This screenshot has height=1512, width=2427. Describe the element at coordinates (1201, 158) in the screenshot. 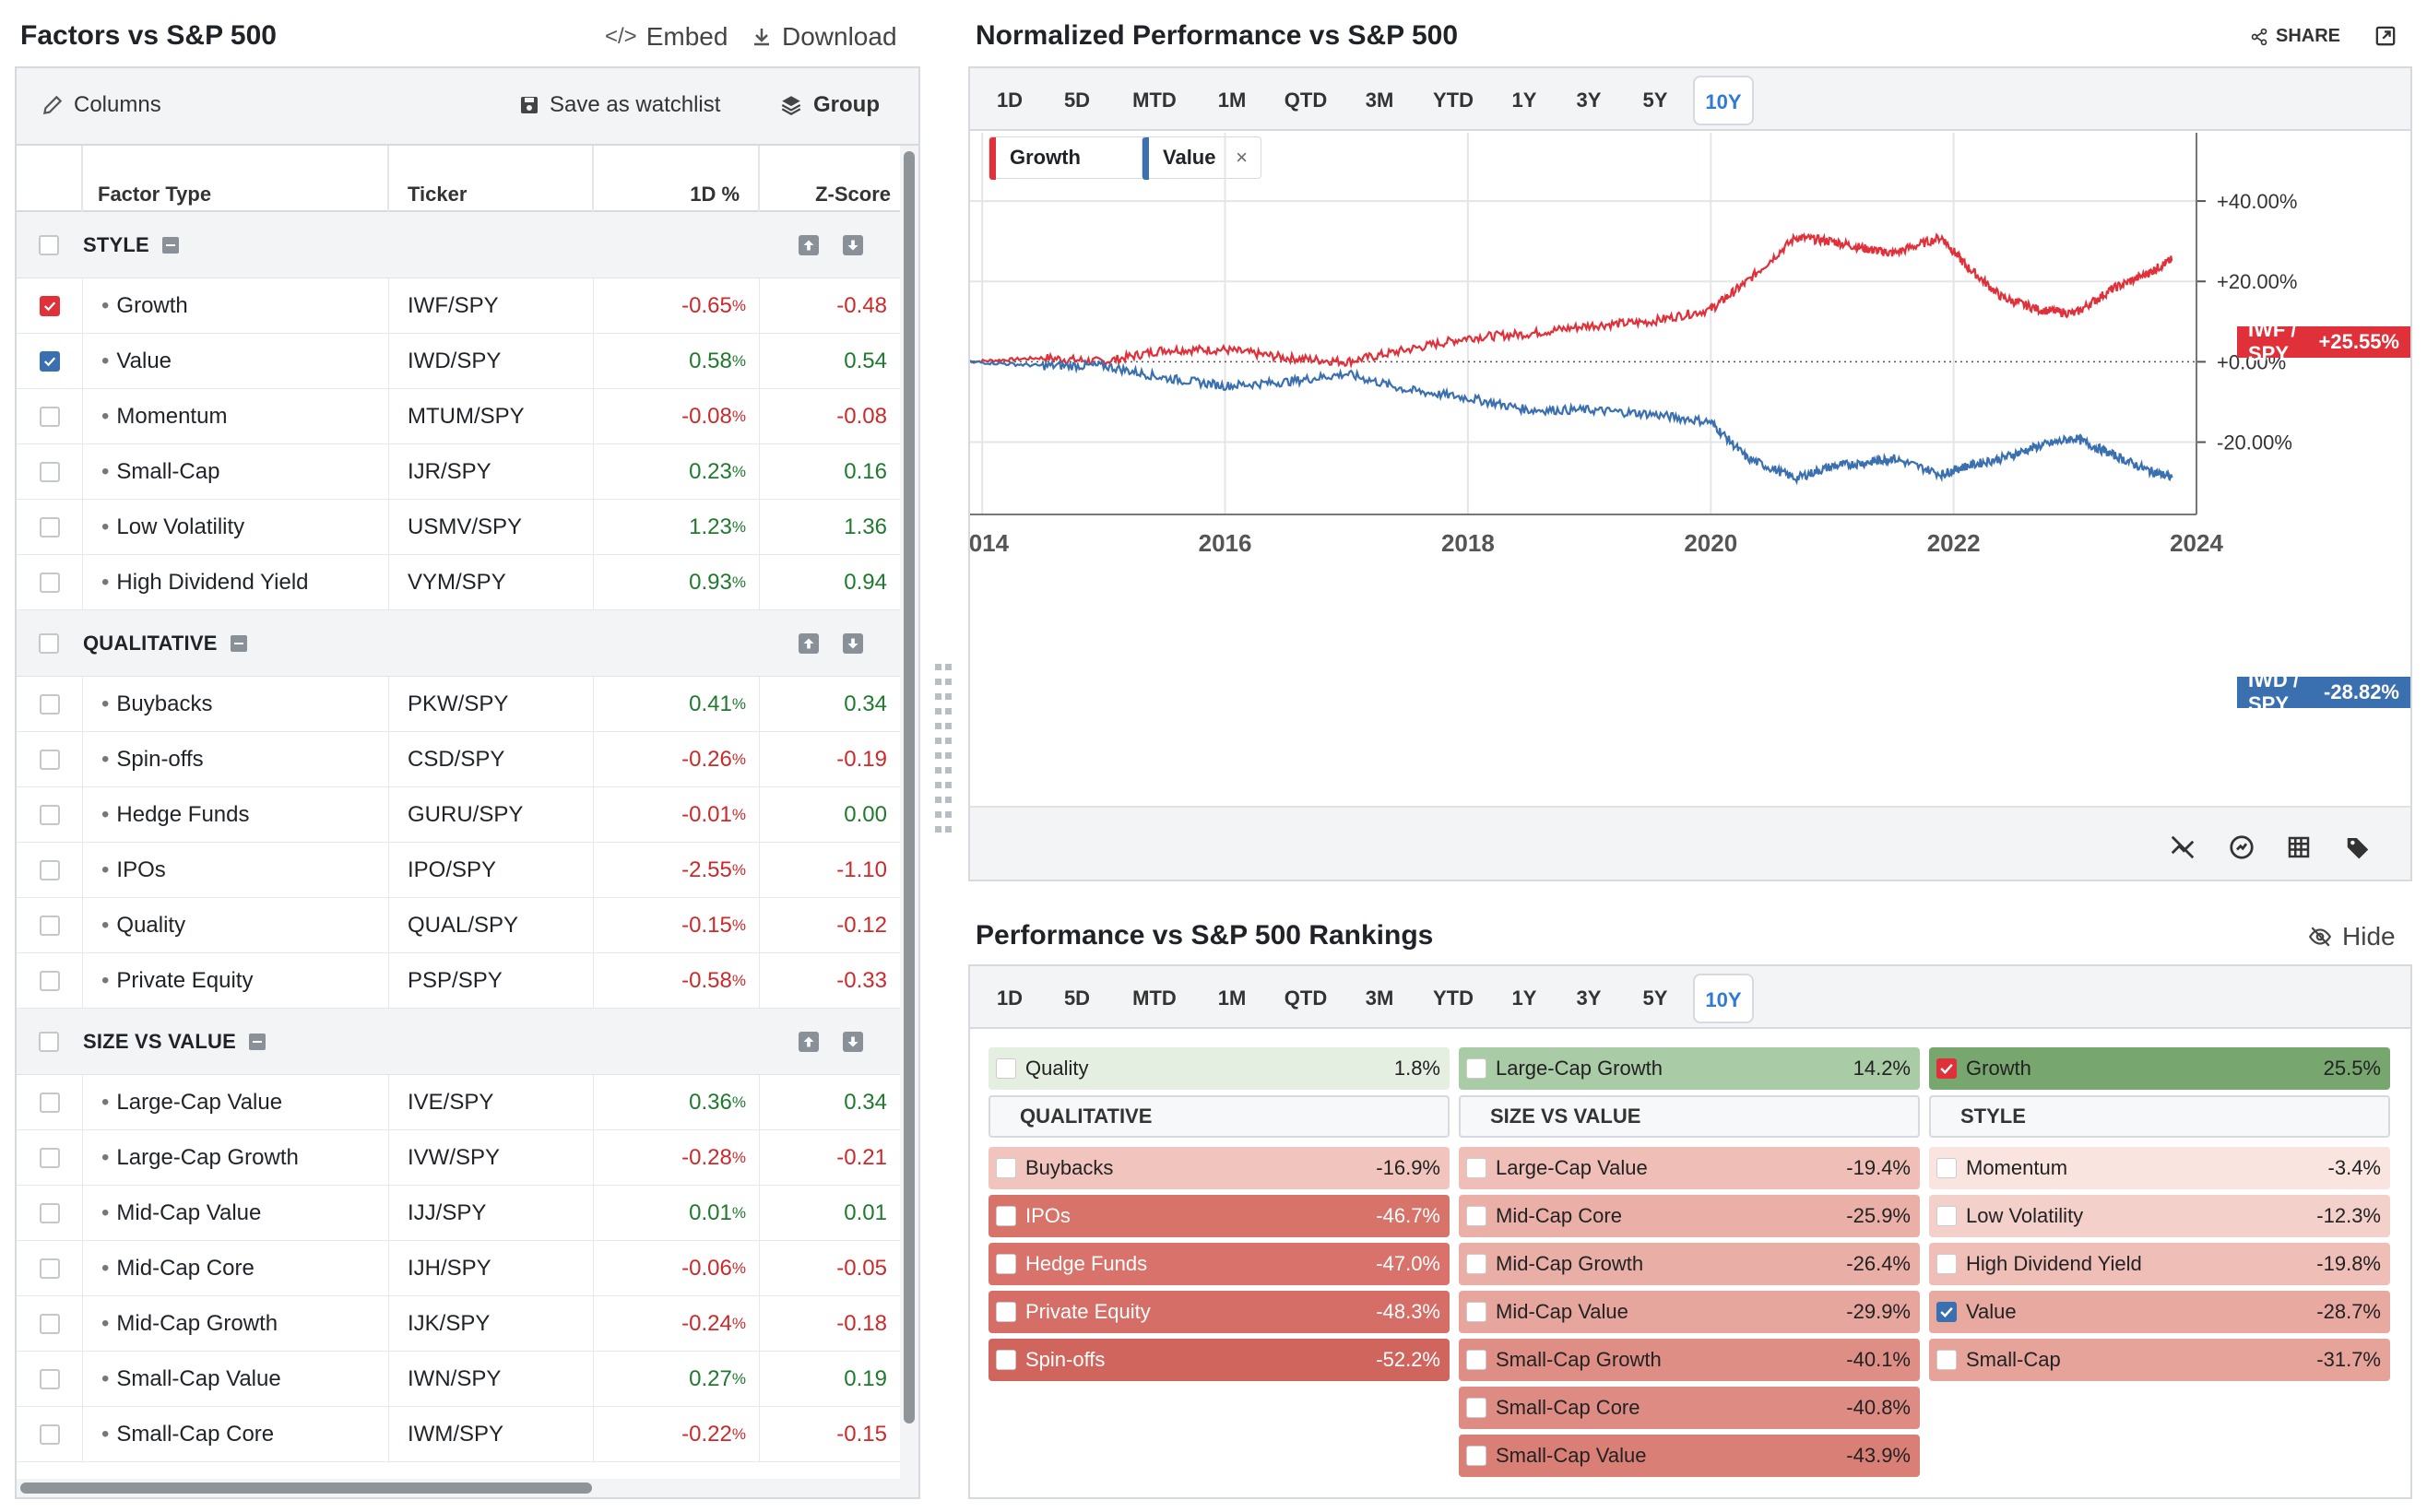

I see `legend-value-chip: Value ×` at that location.